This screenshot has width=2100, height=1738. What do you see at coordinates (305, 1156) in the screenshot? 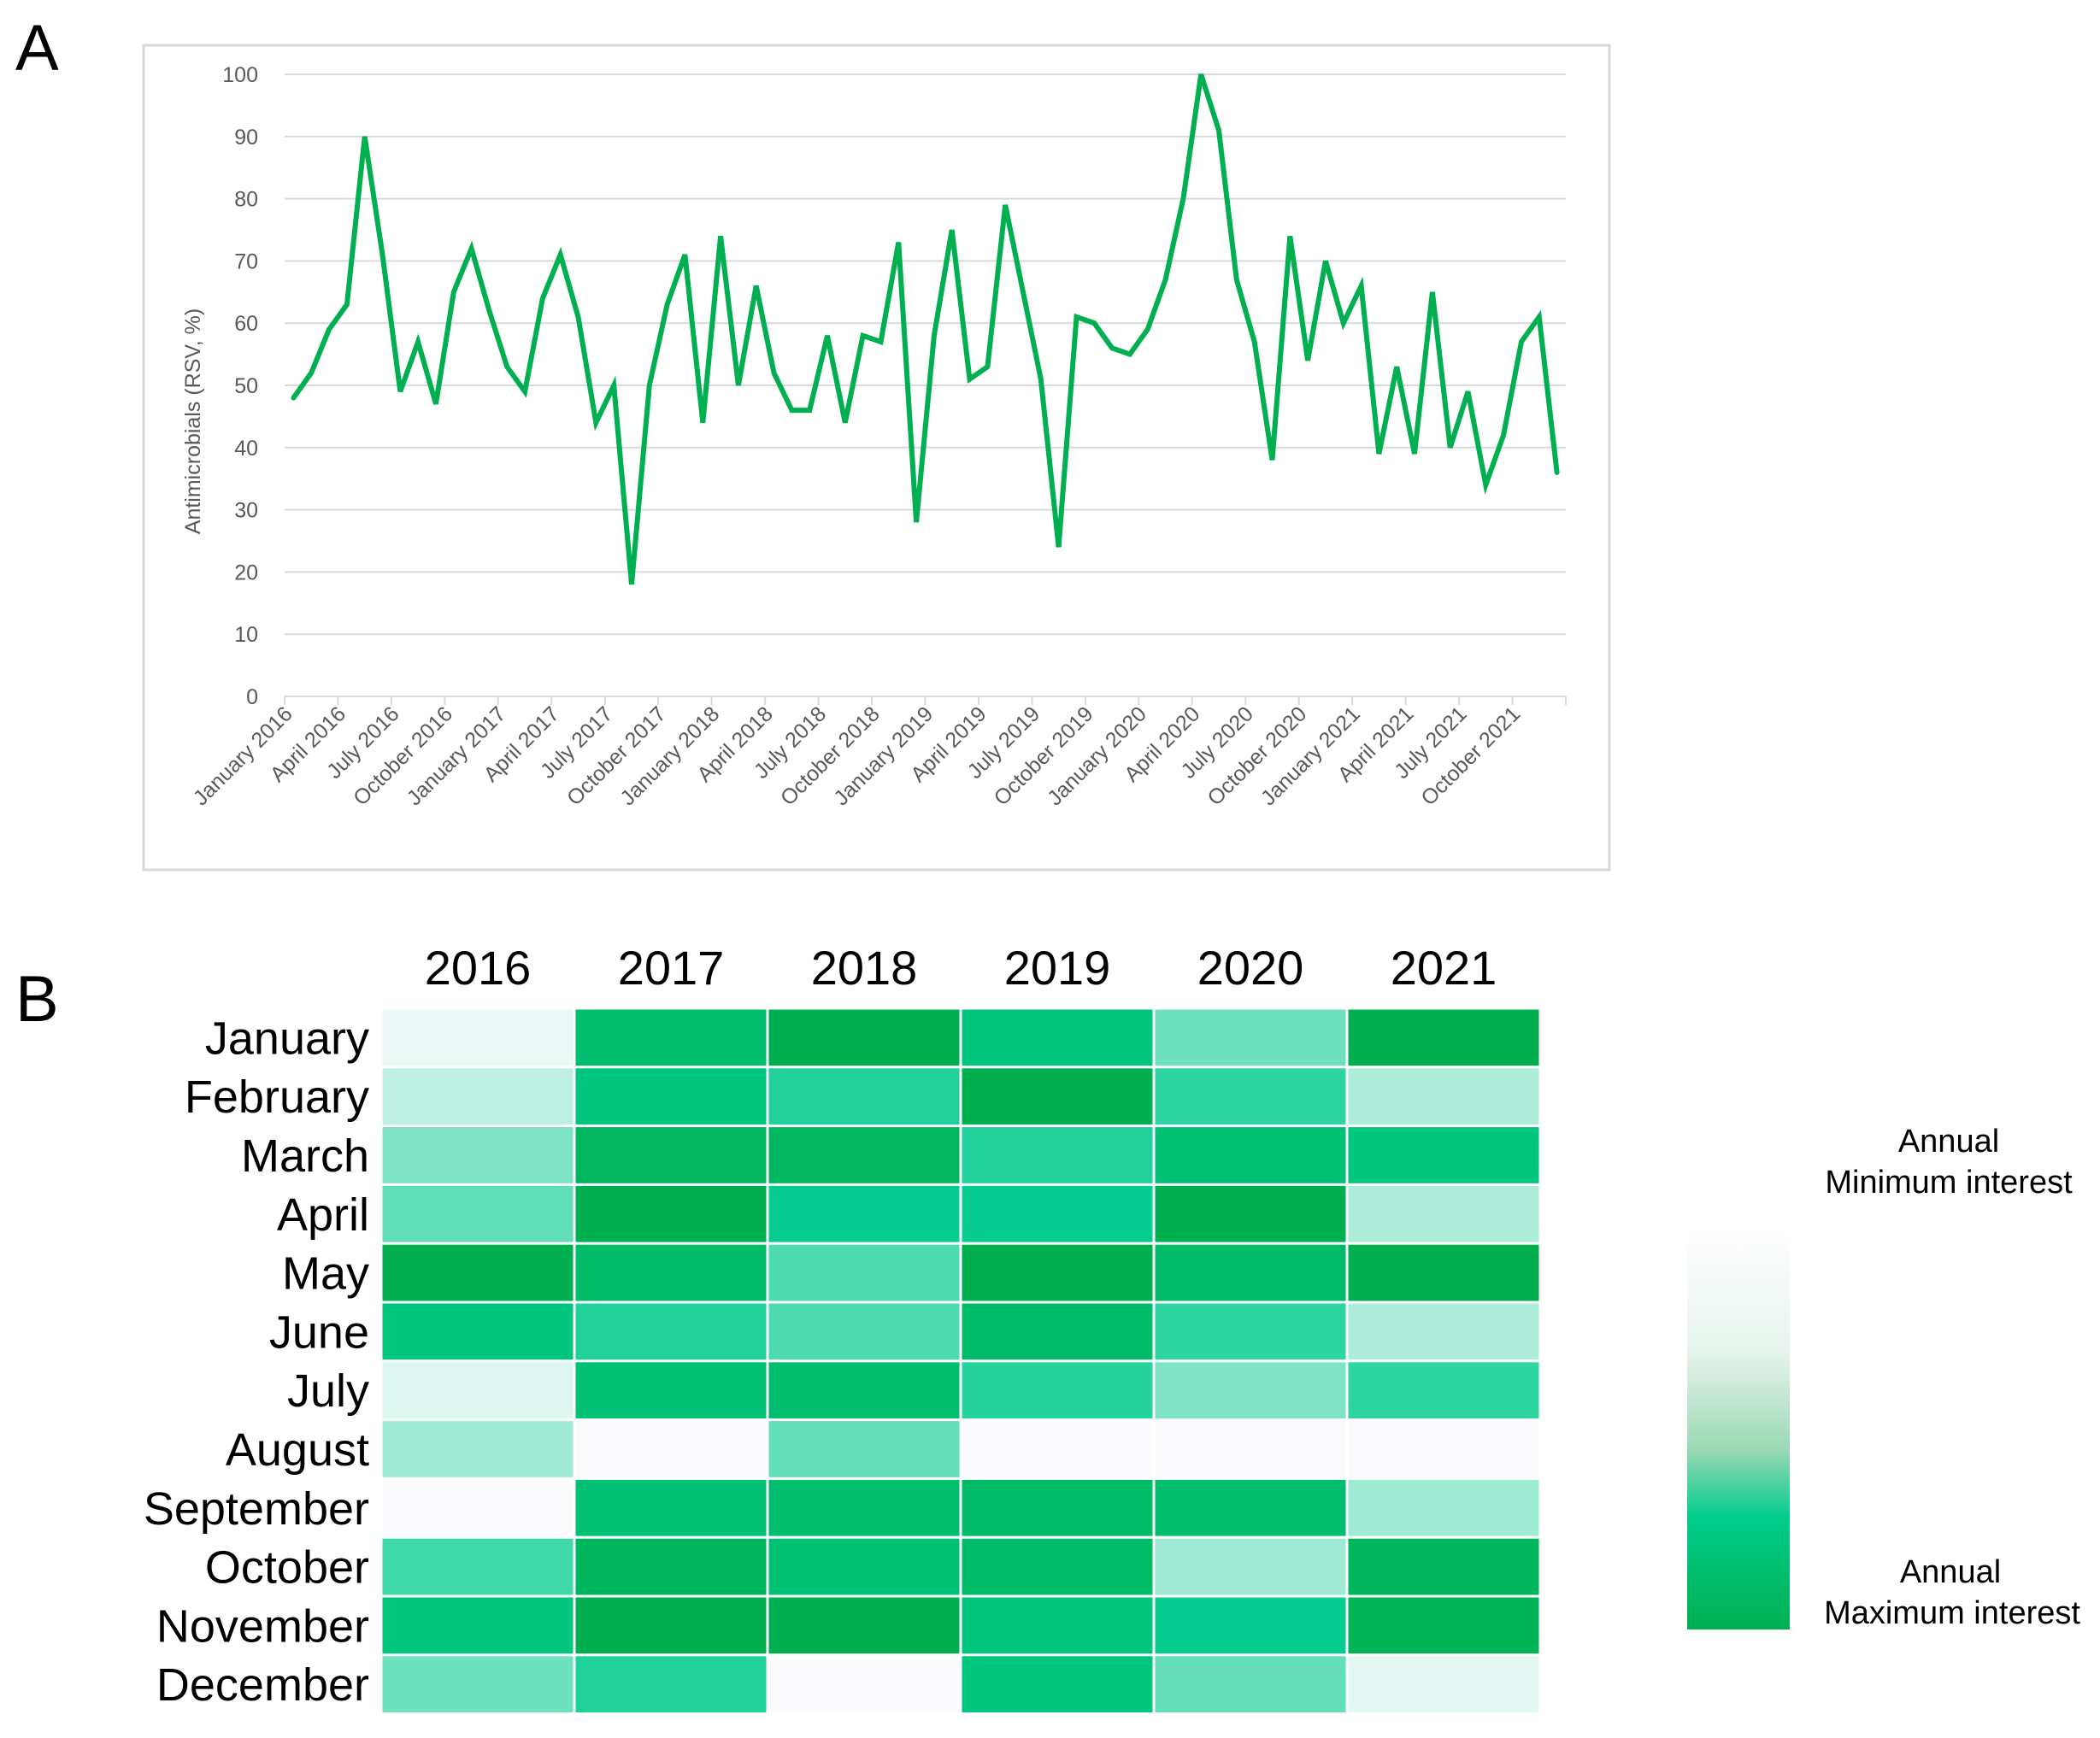
I see `heatmap-row-label: March` at bounding box center [305, 1156].